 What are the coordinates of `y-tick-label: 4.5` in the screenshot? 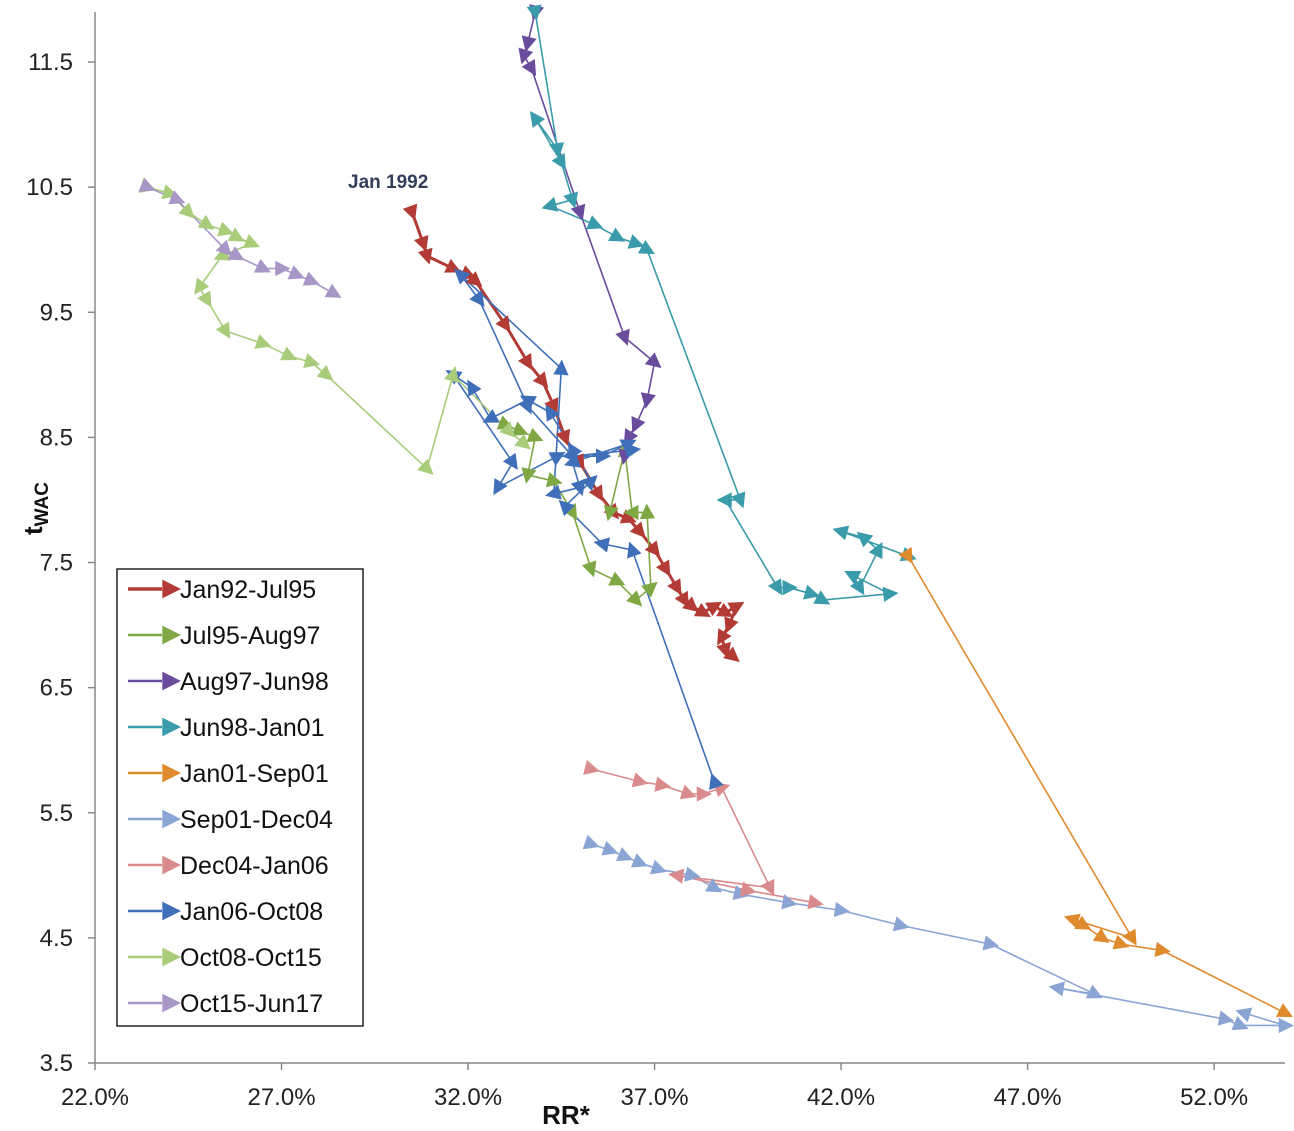 It's located at (56, 938).